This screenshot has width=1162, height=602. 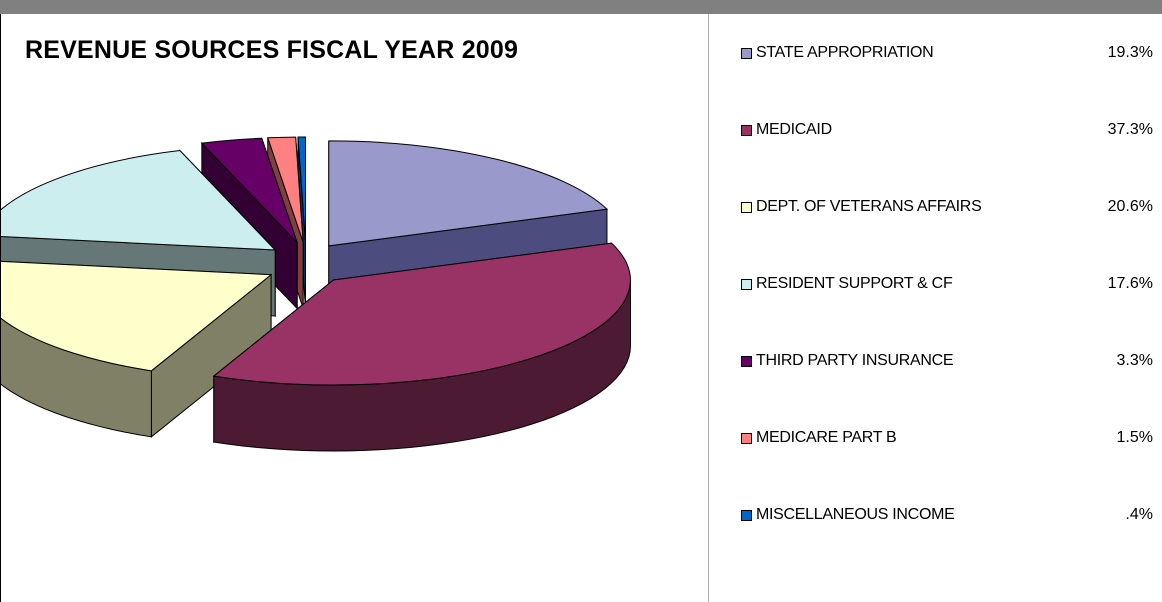 What do you see at coordinates (854, 283) in the screenshot?
I see `legend-label: RESIDENT SUPPORT & CF` at bounding box center [854, 283].